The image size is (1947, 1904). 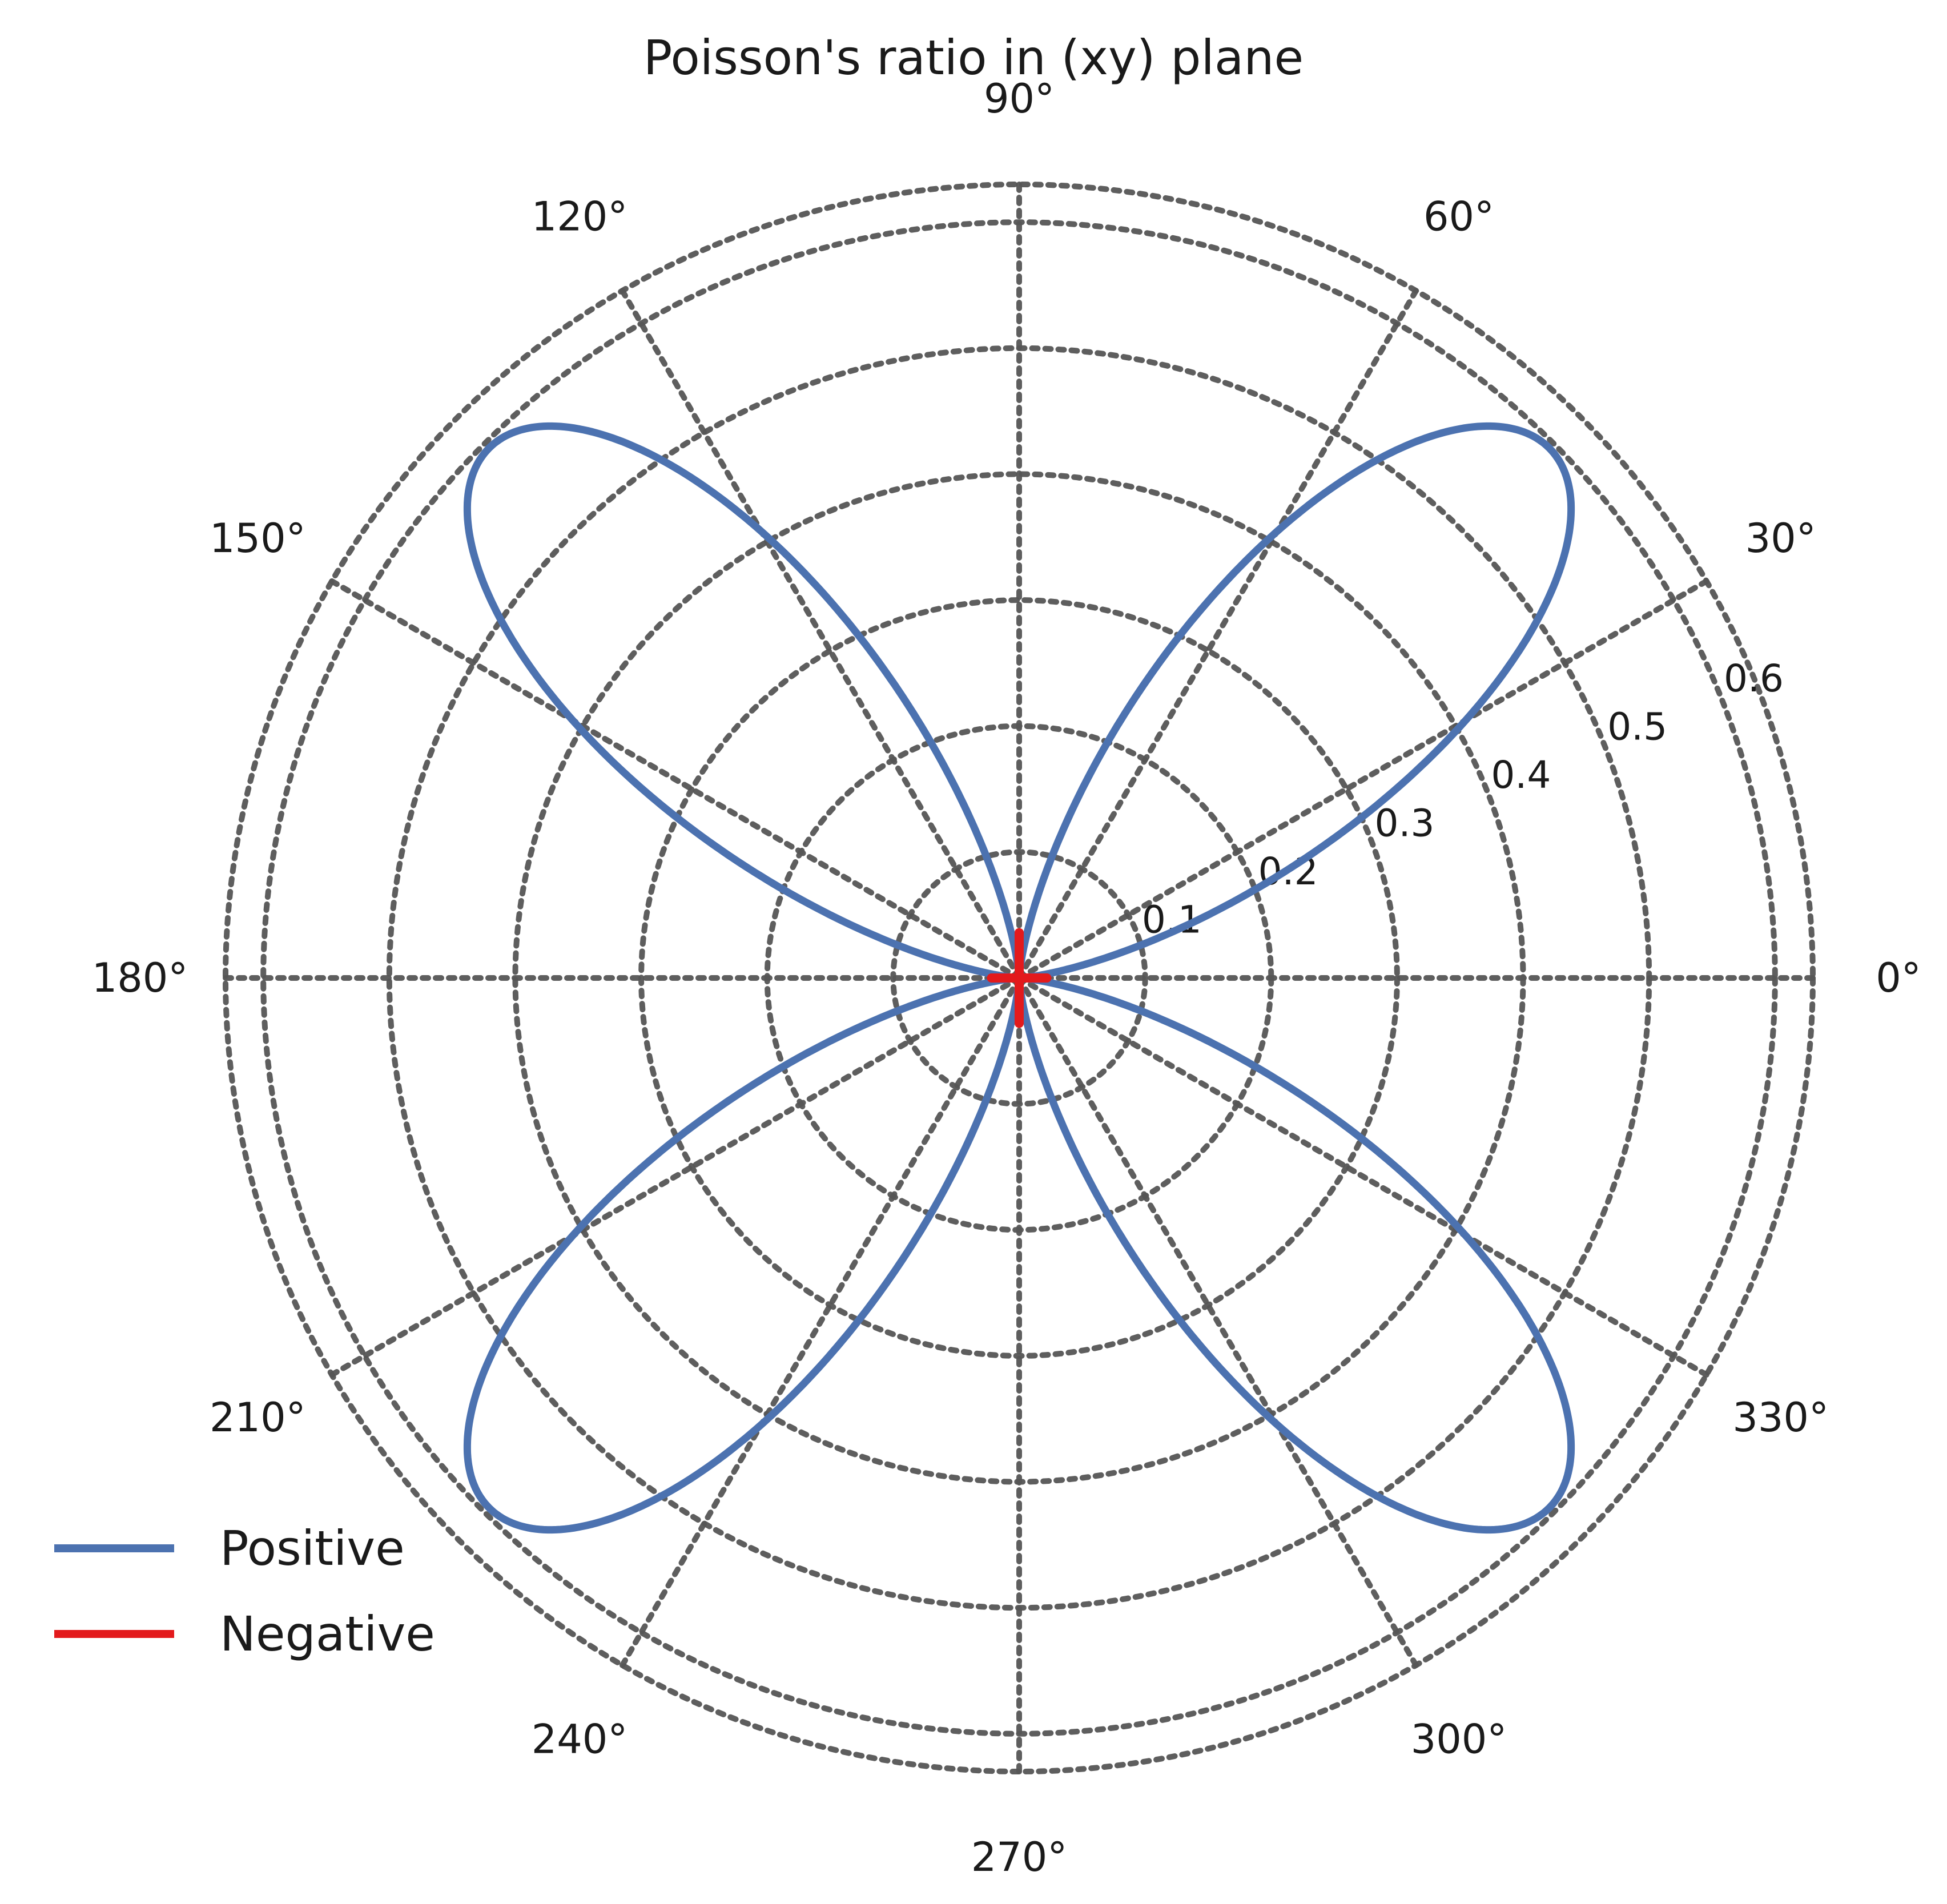 What do you see at coordinates (258, 538) in the screenshot?
I see `theta-tick-label: 150°` at bounding box center [258, 538].